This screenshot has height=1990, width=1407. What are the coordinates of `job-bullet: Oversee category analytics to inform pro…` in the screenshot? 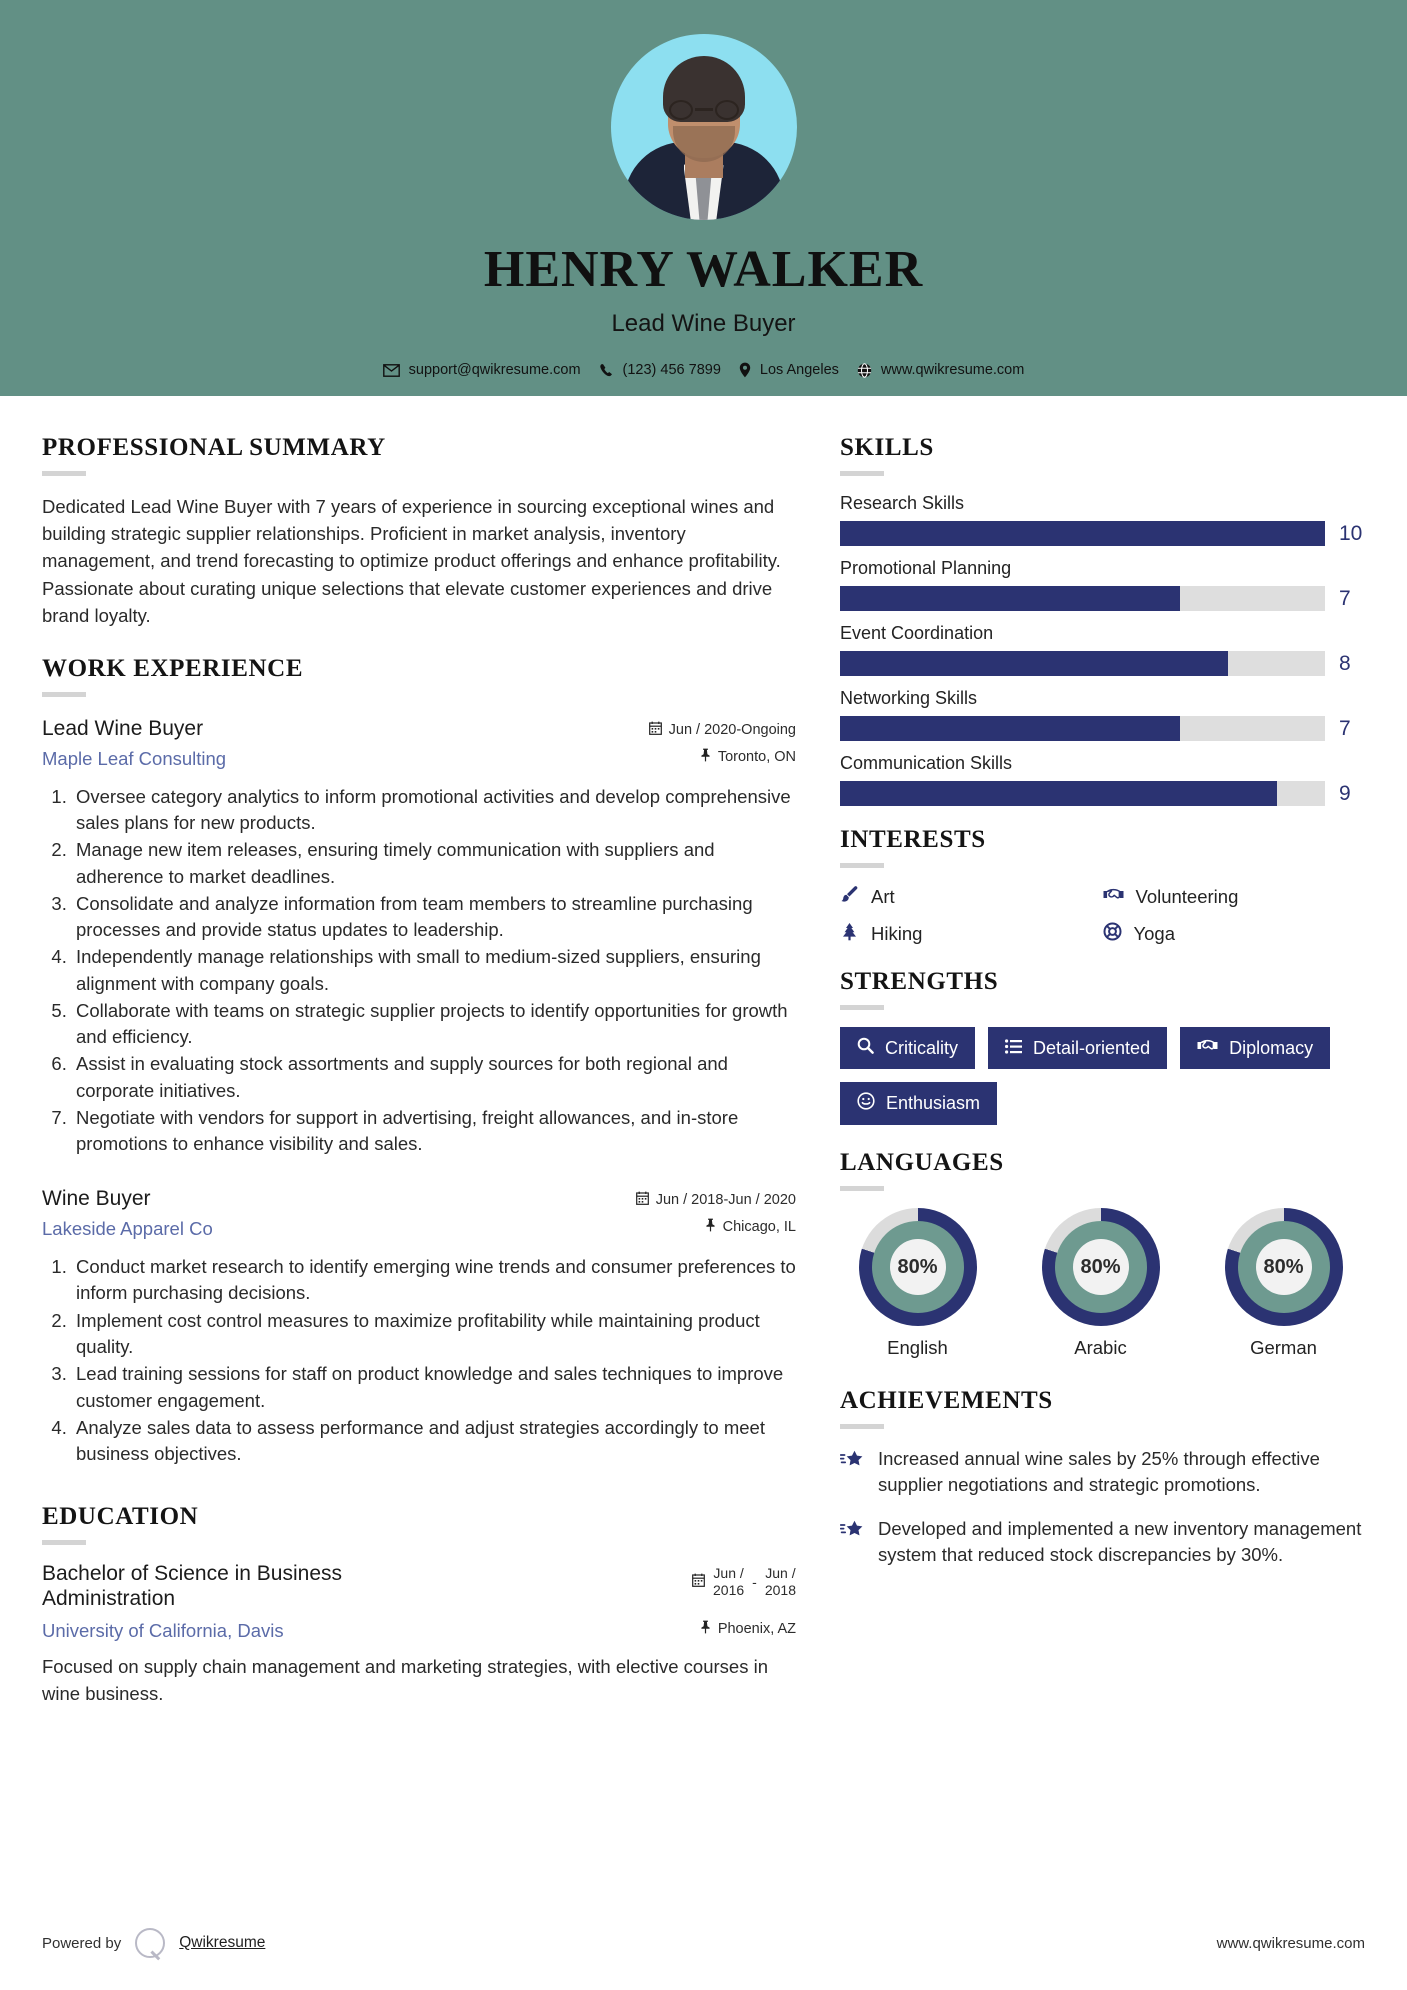 It's located at (434, 810).